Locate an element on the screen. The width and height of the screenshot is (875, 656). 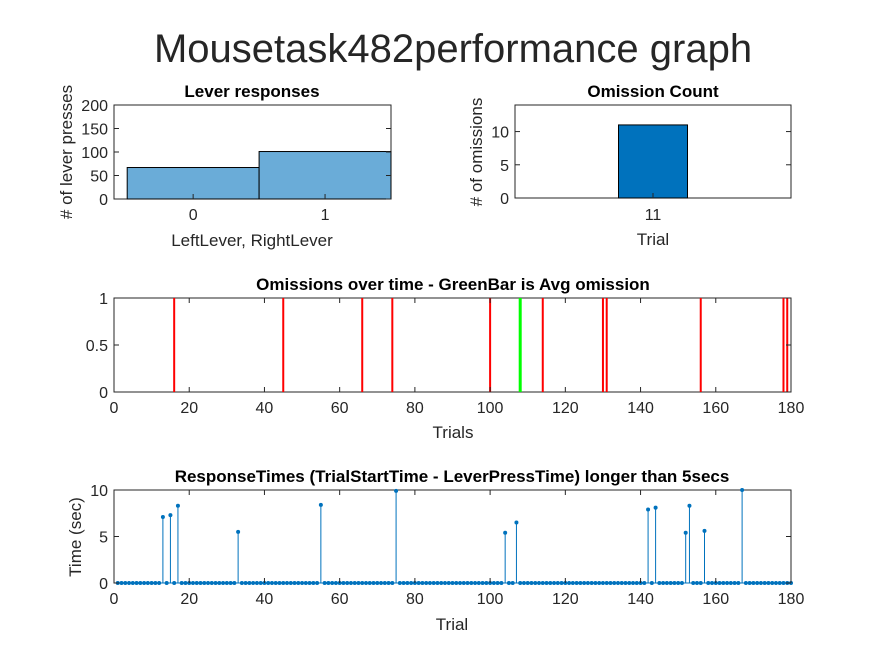
omissions-time-y-tick-label: 0 is located at coordinates (103, 393).